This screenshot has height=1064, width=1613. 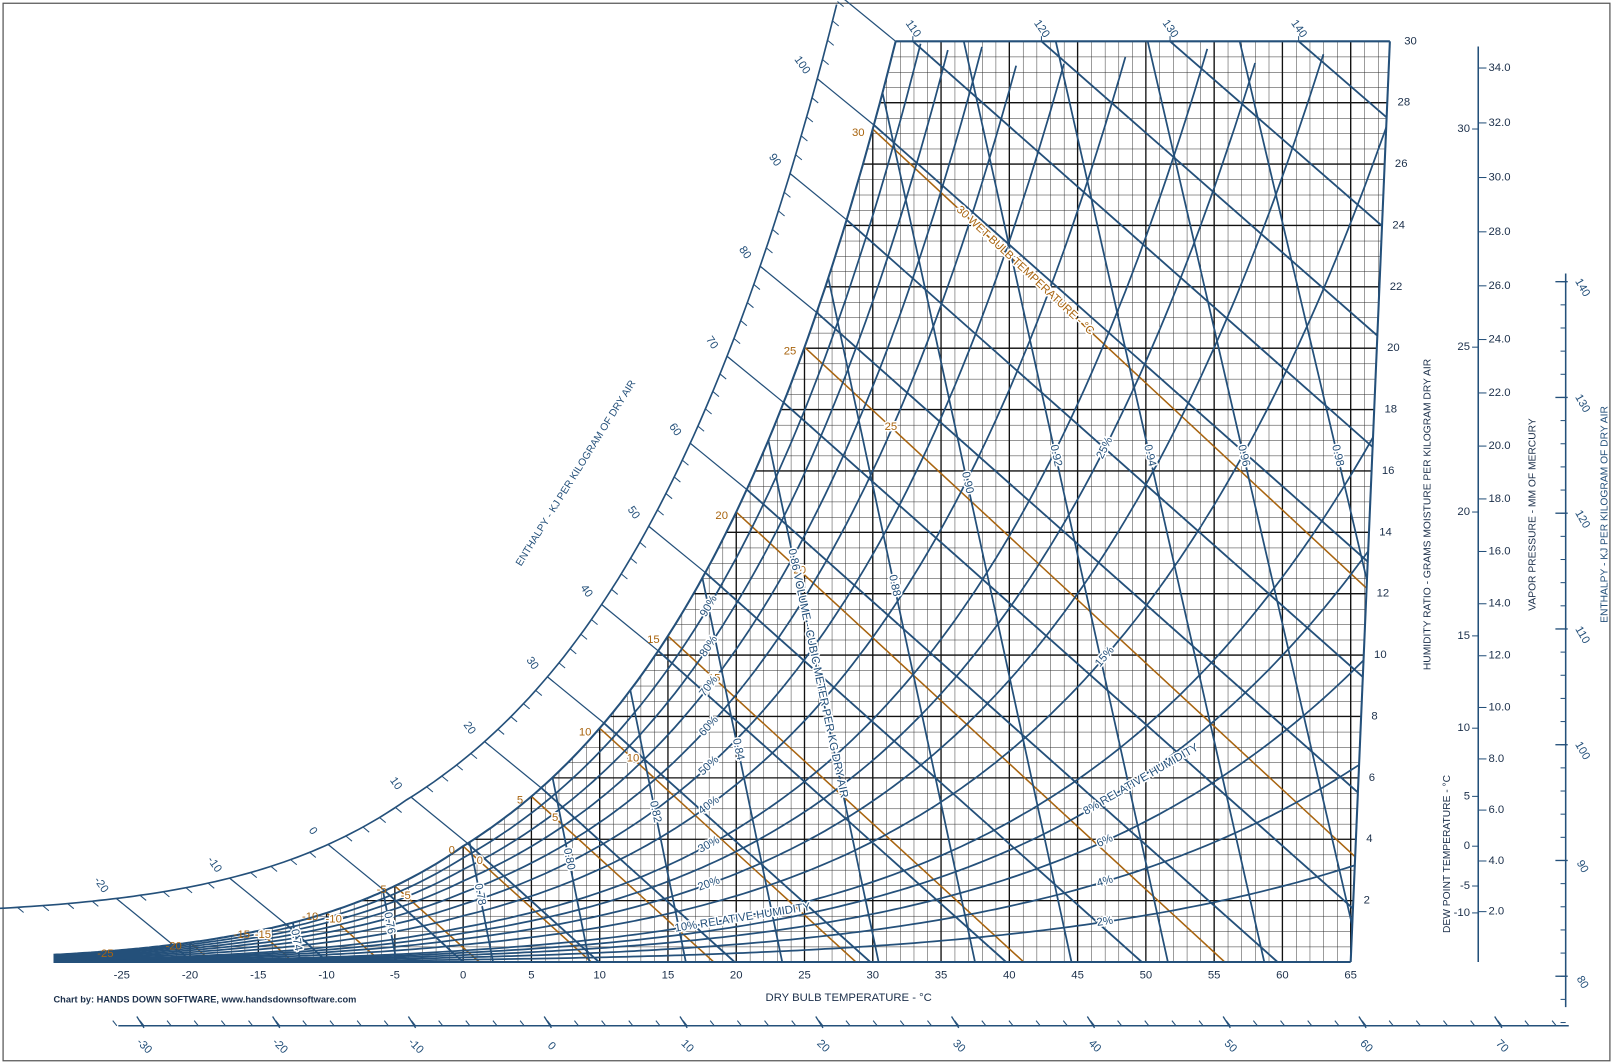 I want to click on enthalpy-right-label: 90, so click(x=1582, y=866).